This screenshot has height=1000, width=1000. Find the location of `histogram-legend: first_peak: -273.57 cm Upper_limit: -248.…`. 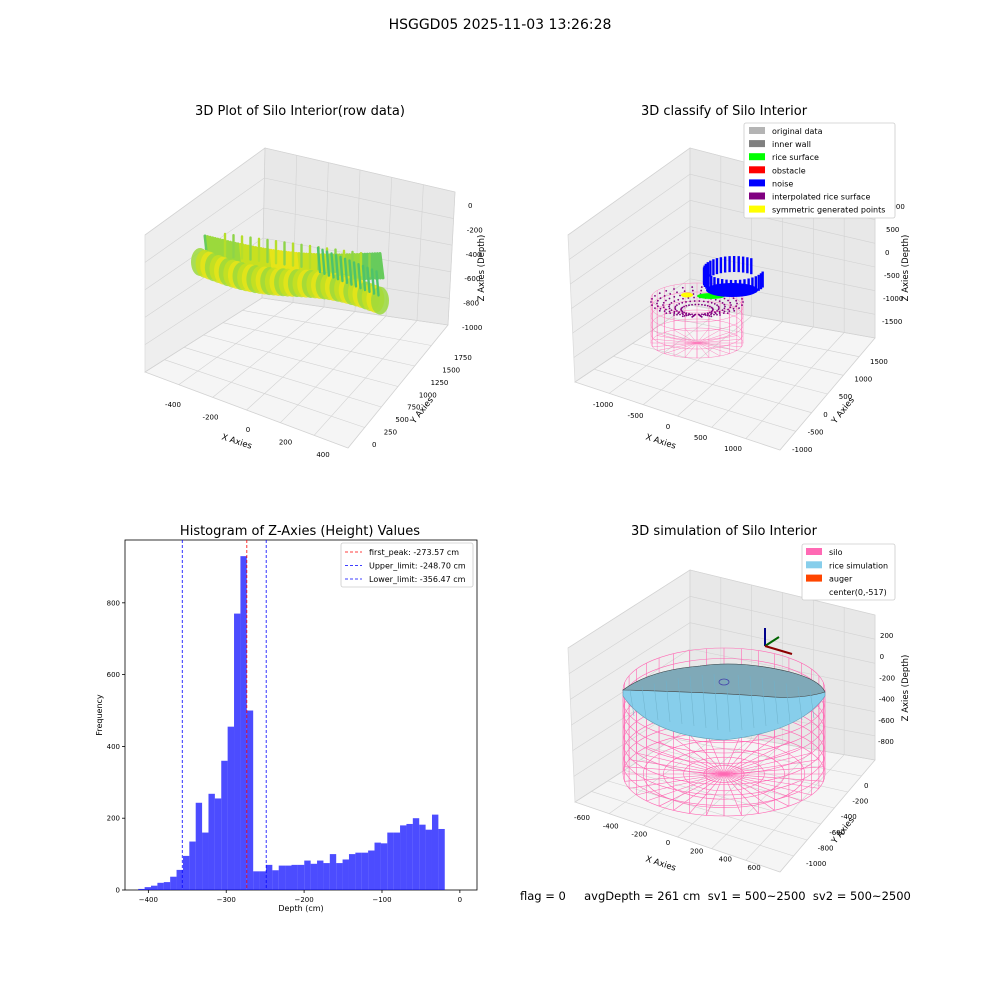

histogram-legend: first_peak: -273.57 cm Upper_limit: -248.… is located at coordinates (407, 565).